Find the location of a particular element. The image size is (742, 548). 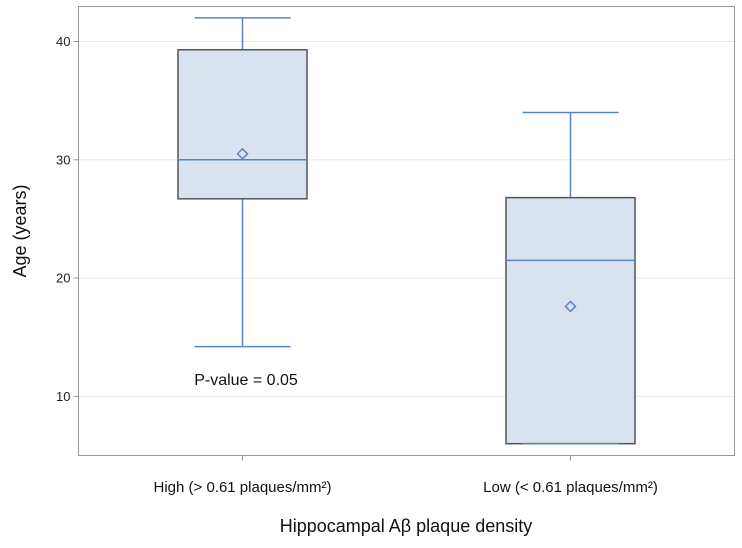

y-tick-label: 20 is located at coordinates (63, 278).